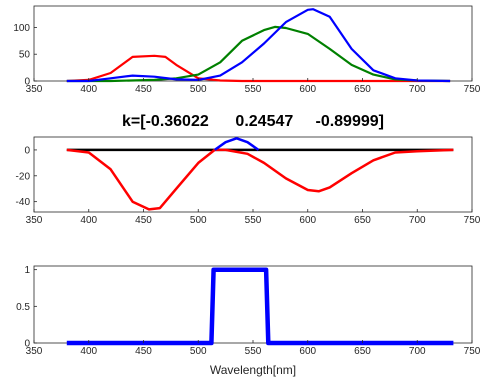 The width and height of the screenshot is (493, 382). I want to click on x-axis-label: Wavelength[nm], so click(253, 370).